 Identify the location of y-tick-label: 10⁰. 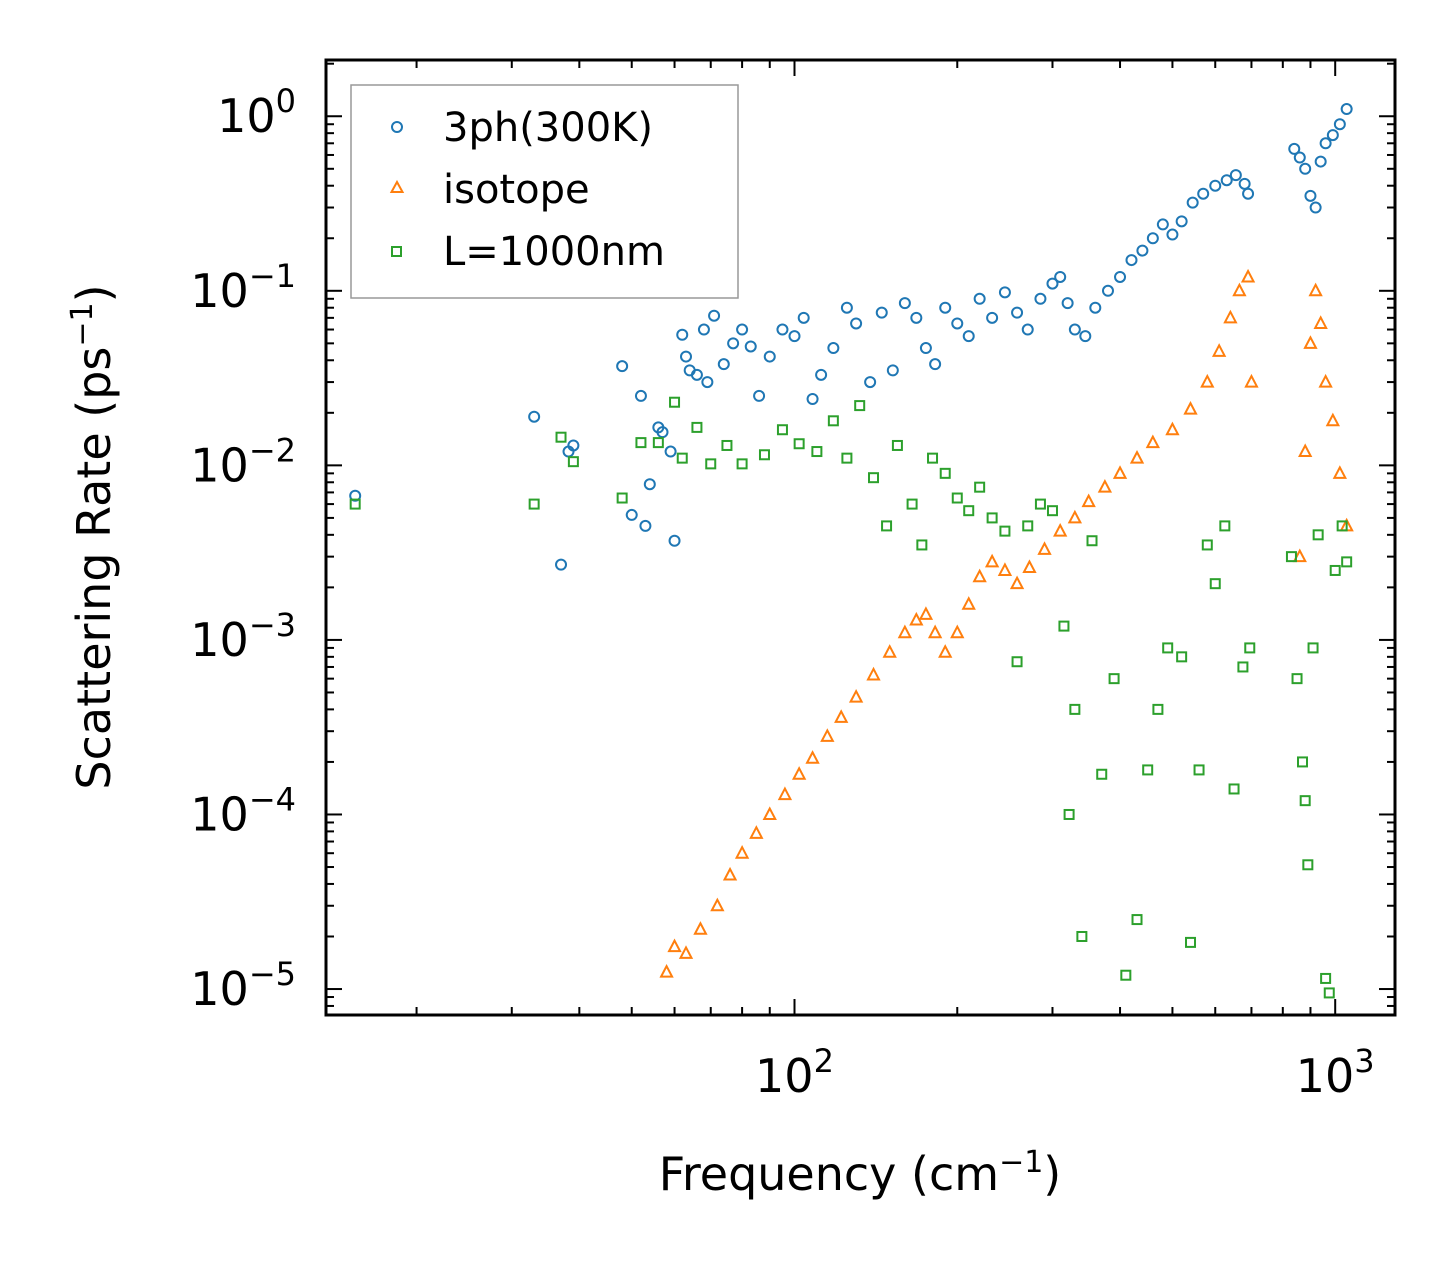
(256, 112).